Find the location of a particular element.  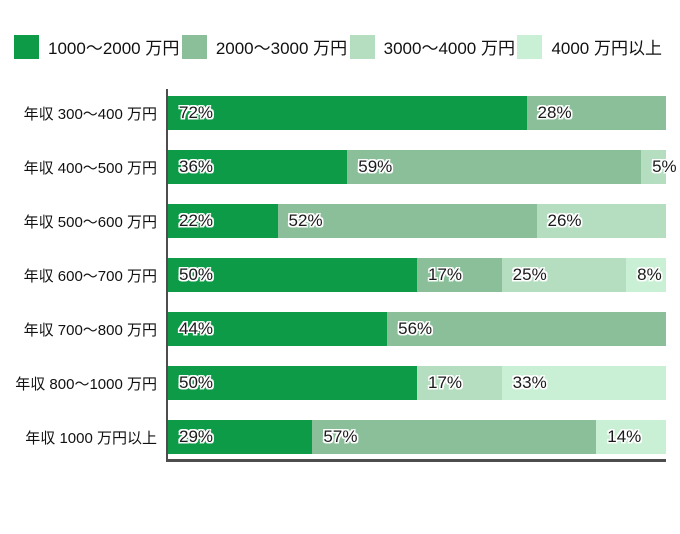

bar-segment-label: 5% is located at coordinates (664, 166).